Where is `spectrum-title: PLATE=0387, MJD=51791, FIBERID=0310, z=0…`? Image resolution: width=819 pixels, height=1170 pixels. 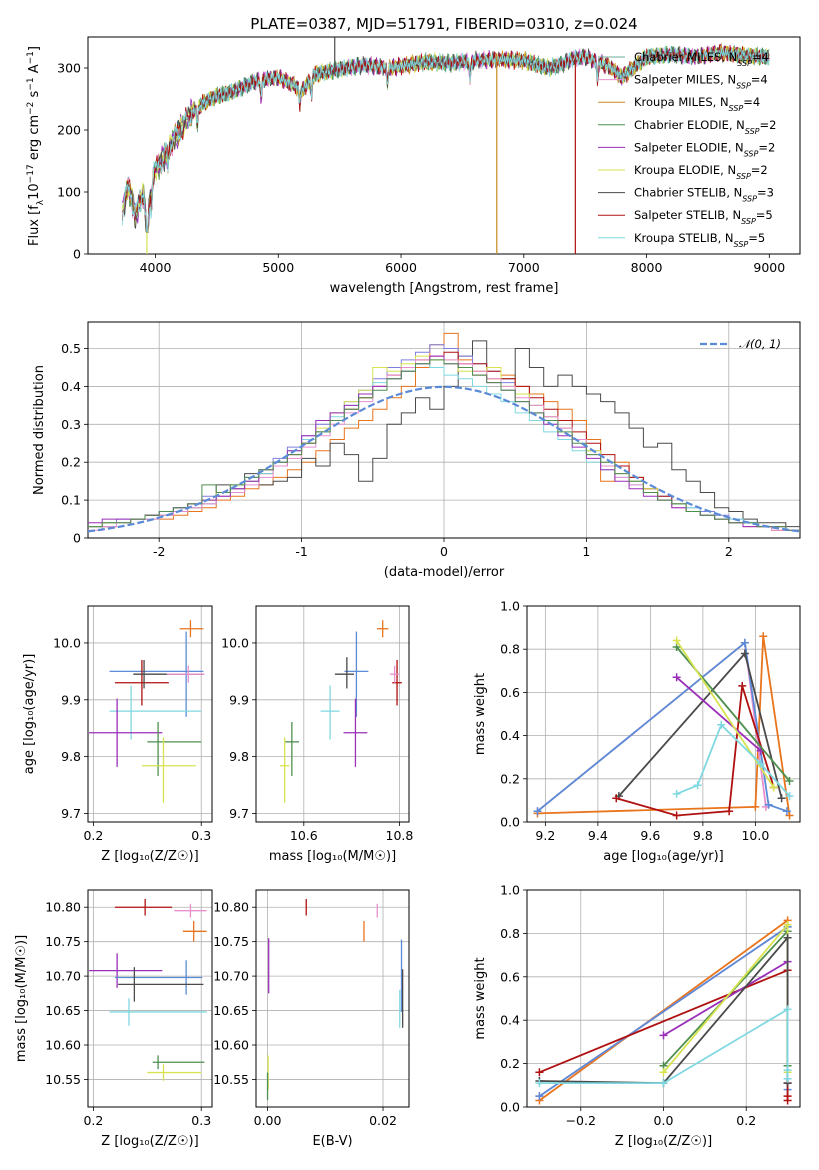
spectrum-title: PLATE=0387, MJD=51791, FIBERID=0310, z=0… is located at coordinates (443, 24).